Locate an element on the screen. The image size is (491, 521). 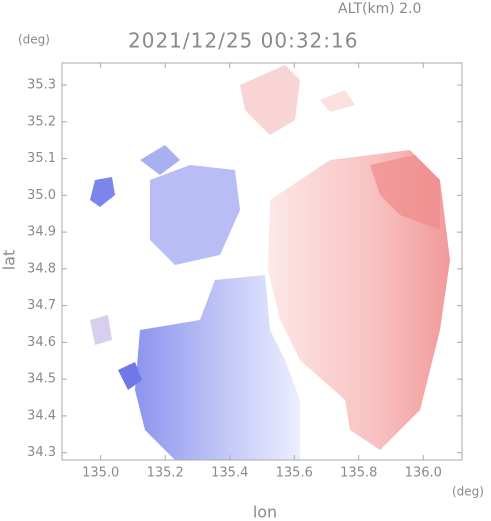
y-tick-label: 35.2 is located at coordinates (41, 121).